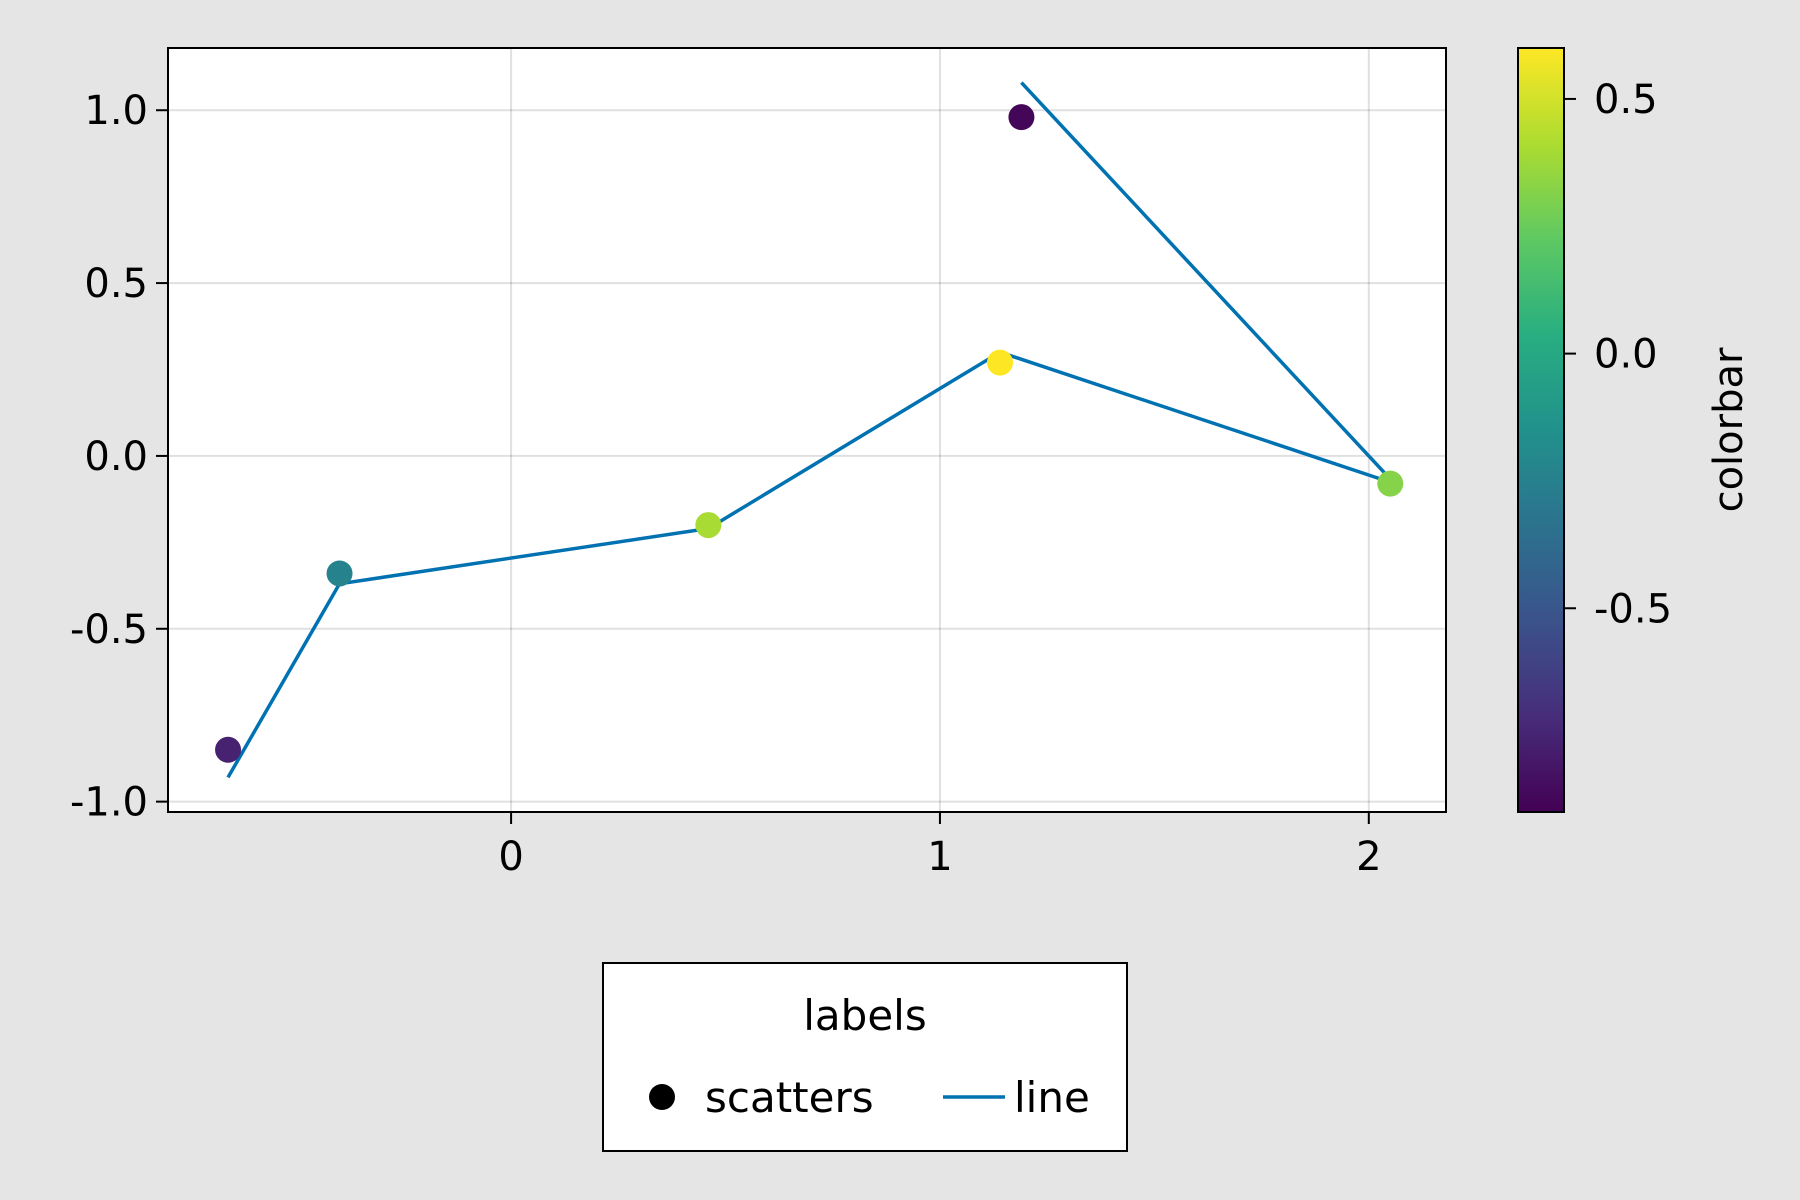  What do you see at coordinates (1052, 1097) in the screenshot?
I see `legend-label-line: line` at bounding box center [1052, 1097].